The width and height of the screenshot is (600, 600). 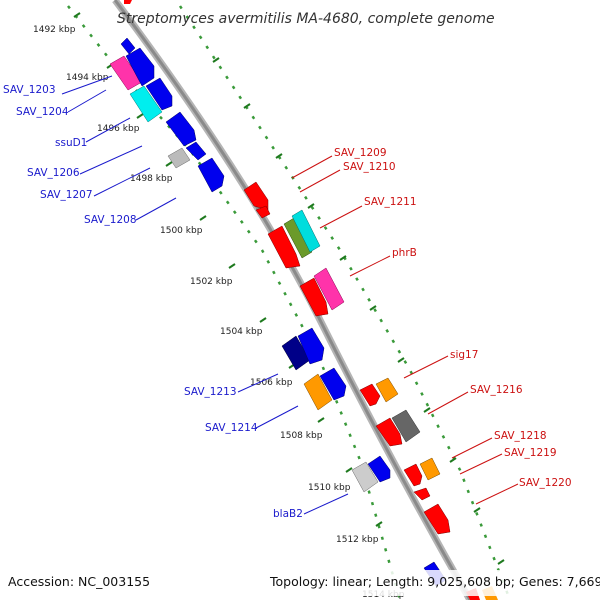 I want to click on gene-phrb, so click(x=329, y=289).